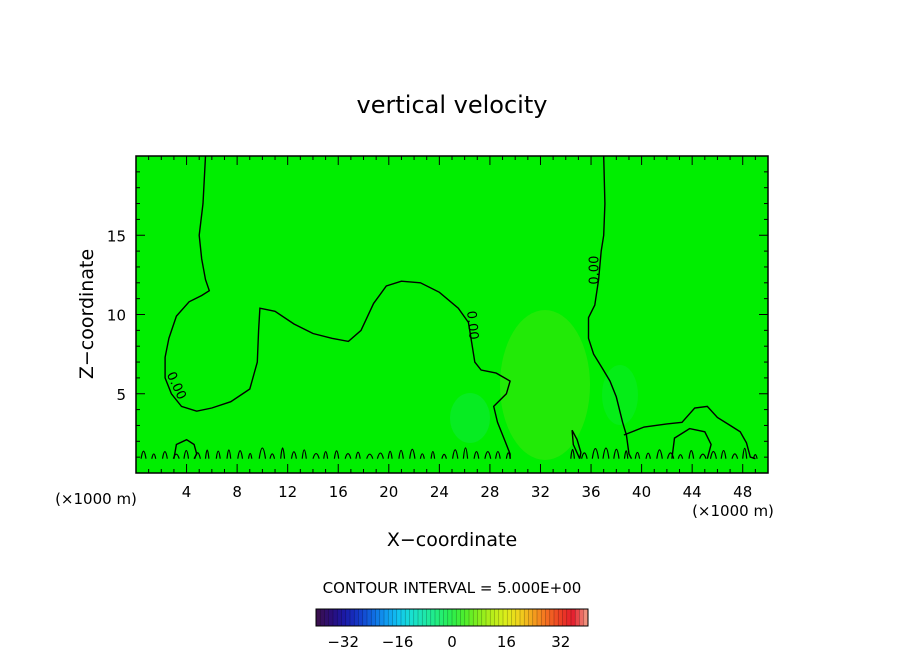 This screenshot has width=904, height=654. Describe the element at coordinates (338, 492) in the screenshot. I see `x-tick-label: 16` at that location.